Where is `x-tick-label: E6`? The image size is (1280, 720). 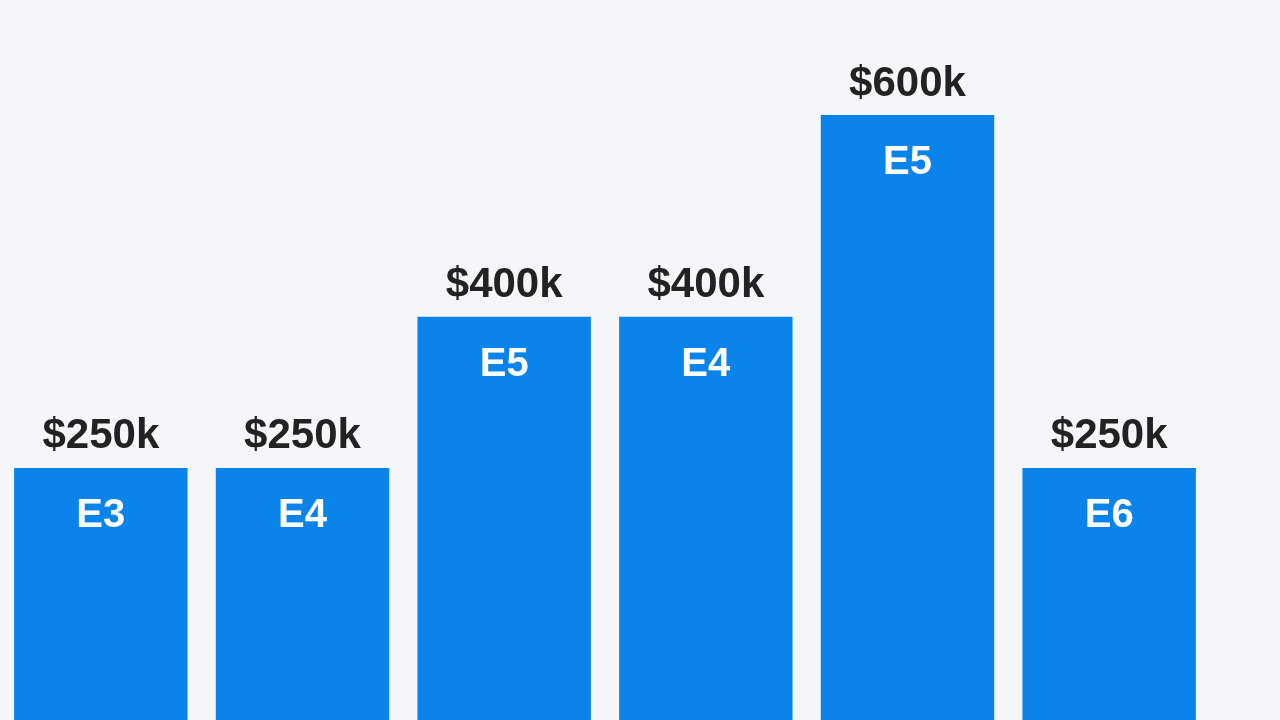 x-tick-label: E6 is located at coordinates (1109, 512).